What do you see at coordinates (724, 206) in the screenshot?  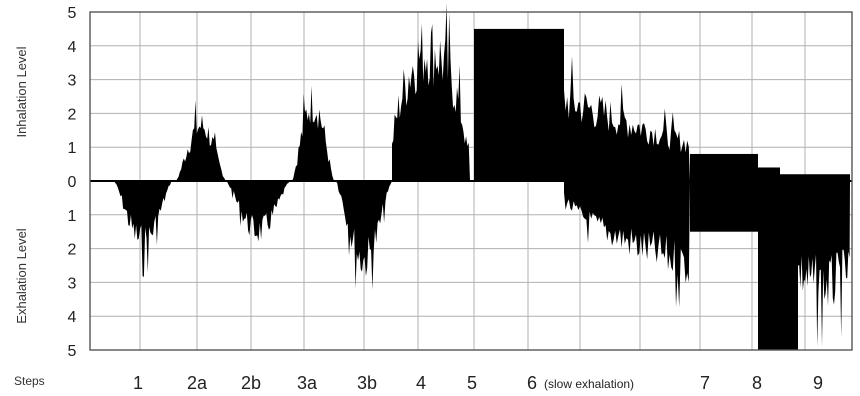 I see `trace-step-7-exh` at bounding box center [724, 206].